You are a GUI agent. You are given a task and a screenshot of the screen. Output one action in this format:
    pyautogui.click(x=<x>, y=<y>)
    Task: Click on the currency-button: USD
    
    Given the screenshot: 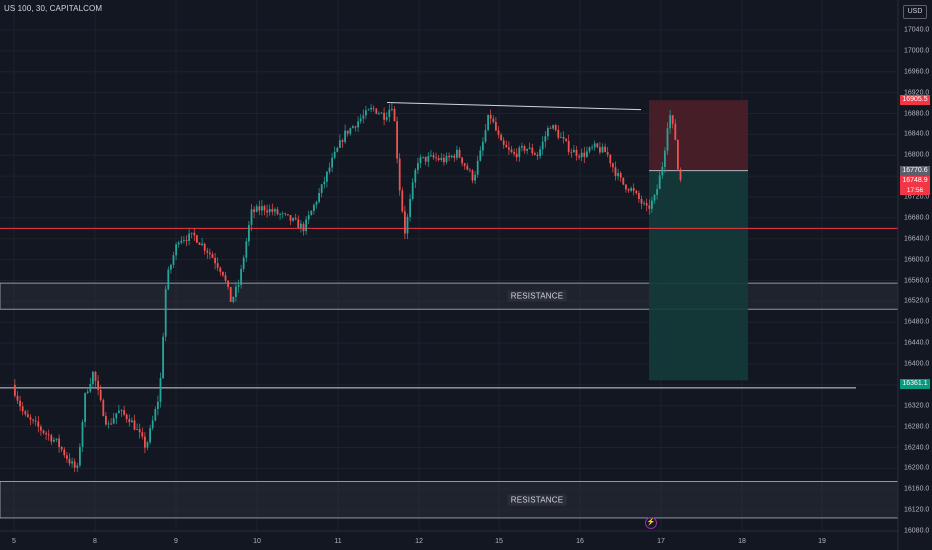 What is the action you would take?
    pyautogui.click(x=915, y=12)
    